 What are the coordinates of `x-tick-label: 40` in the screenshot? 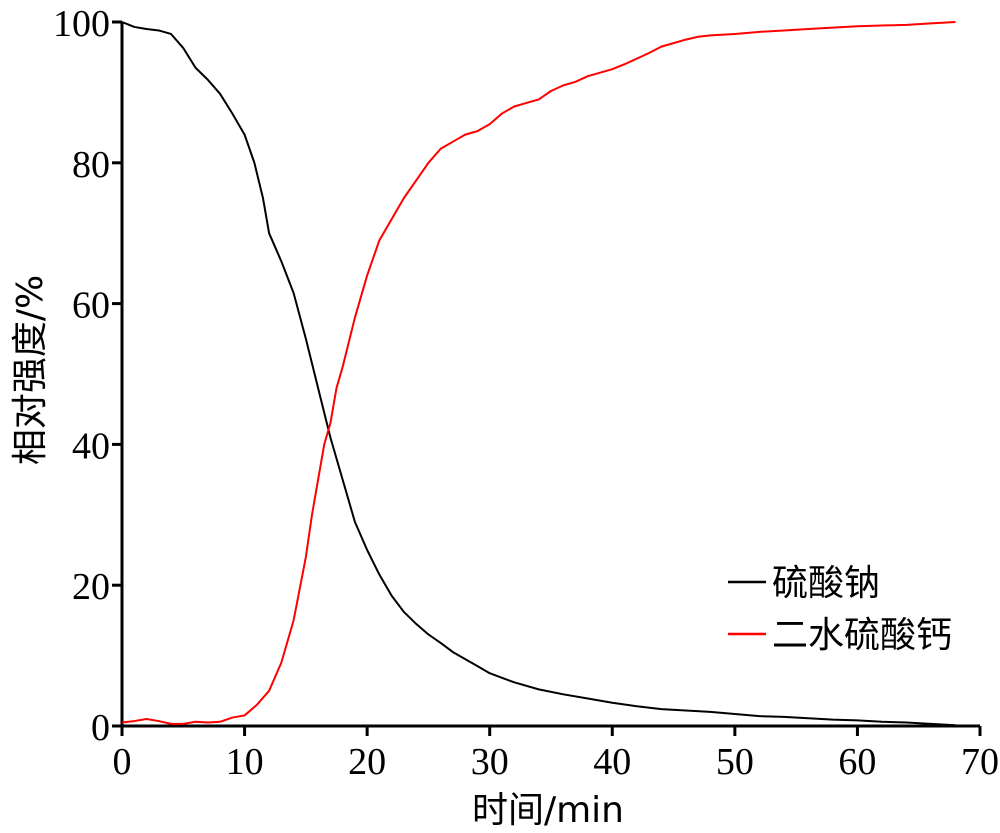 It's located at (612, 762).